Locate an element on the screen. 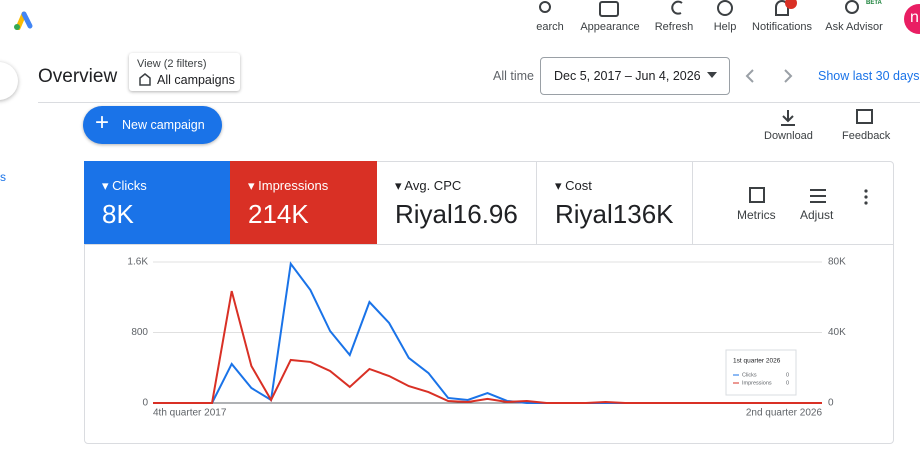 This screenshot has width=920, height=451. tooltip is located at coordinates (761, 372).